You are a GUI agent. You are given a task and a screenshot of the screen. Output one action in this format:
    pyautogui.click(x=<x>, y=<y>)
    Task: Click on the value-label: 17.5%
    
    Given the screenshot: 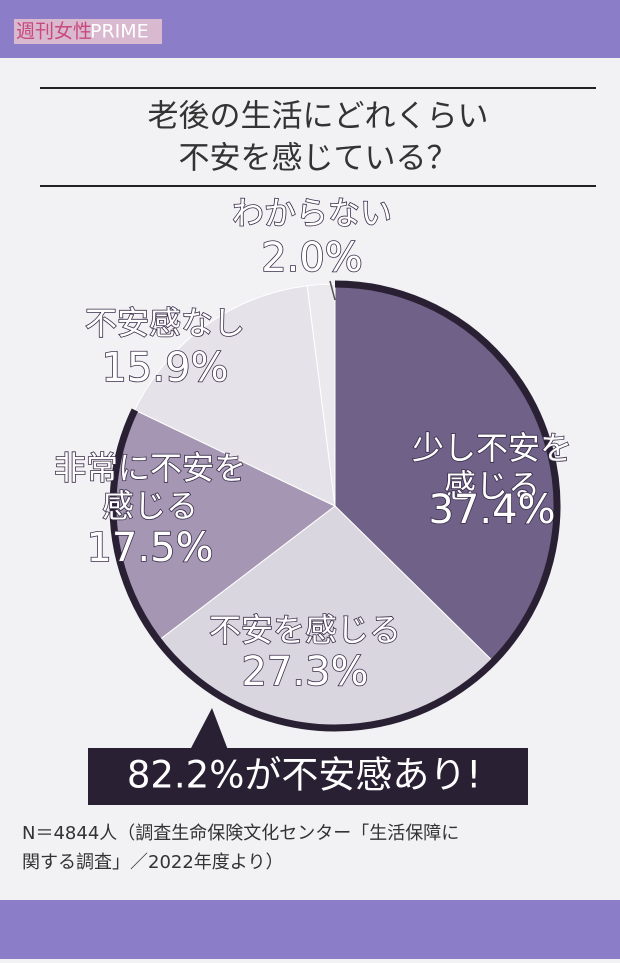 What is the action you would take?
    pyautogui.click(x=149, y=548)
    